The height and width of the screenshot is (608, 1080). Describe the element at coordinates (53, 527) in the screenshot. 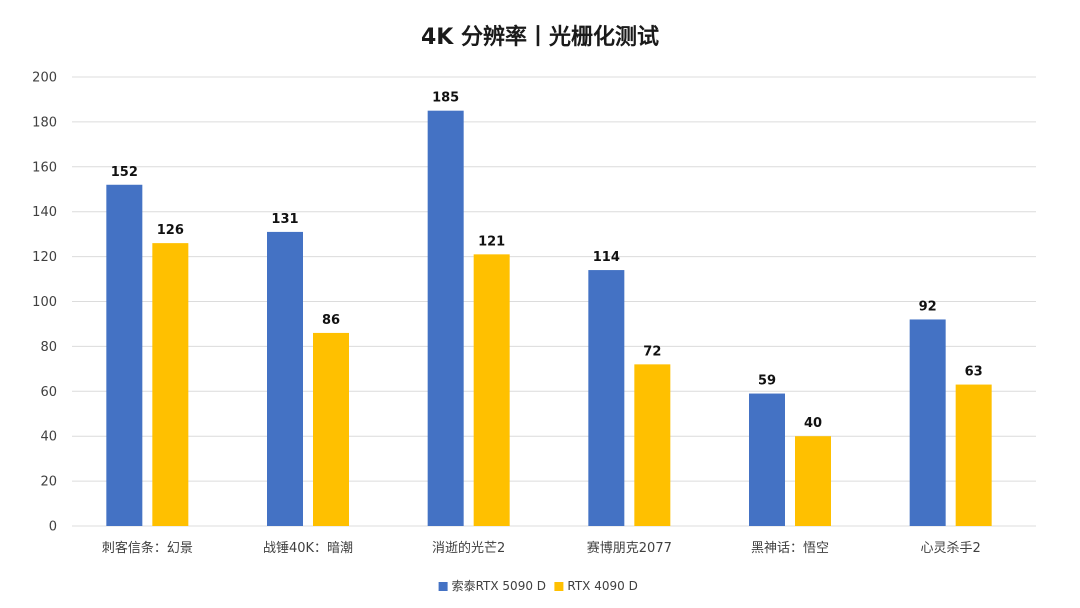

I see `y-tick-label: 0` at that location.